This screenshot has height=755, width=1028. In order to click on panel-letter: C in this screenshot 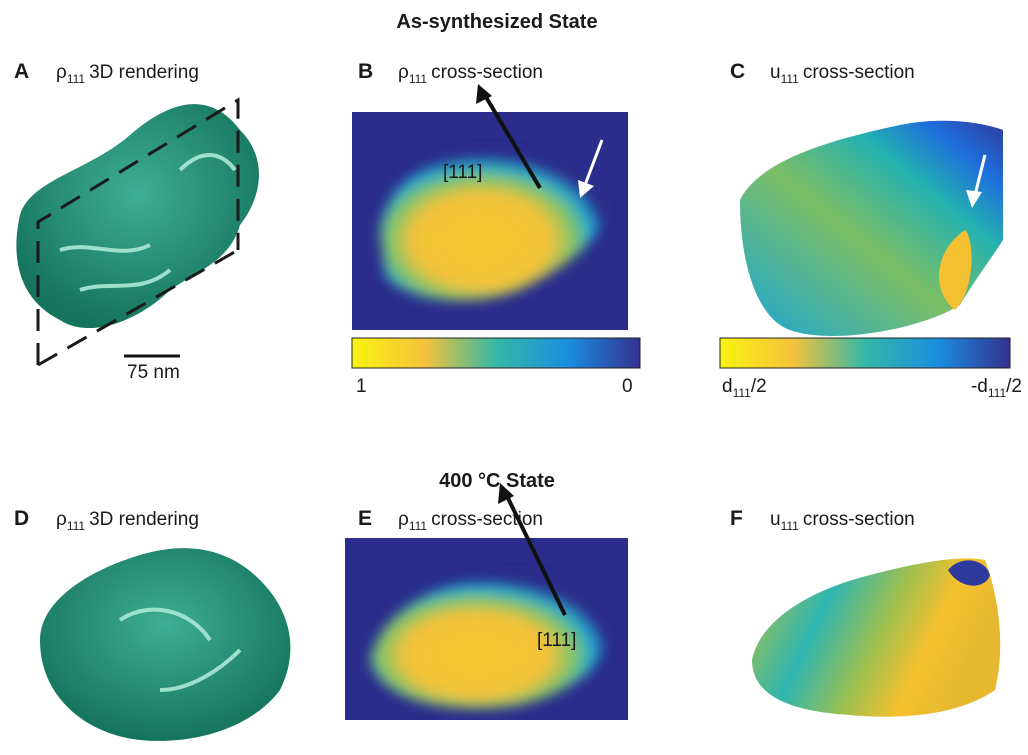, I will do `click(737, 71)`.